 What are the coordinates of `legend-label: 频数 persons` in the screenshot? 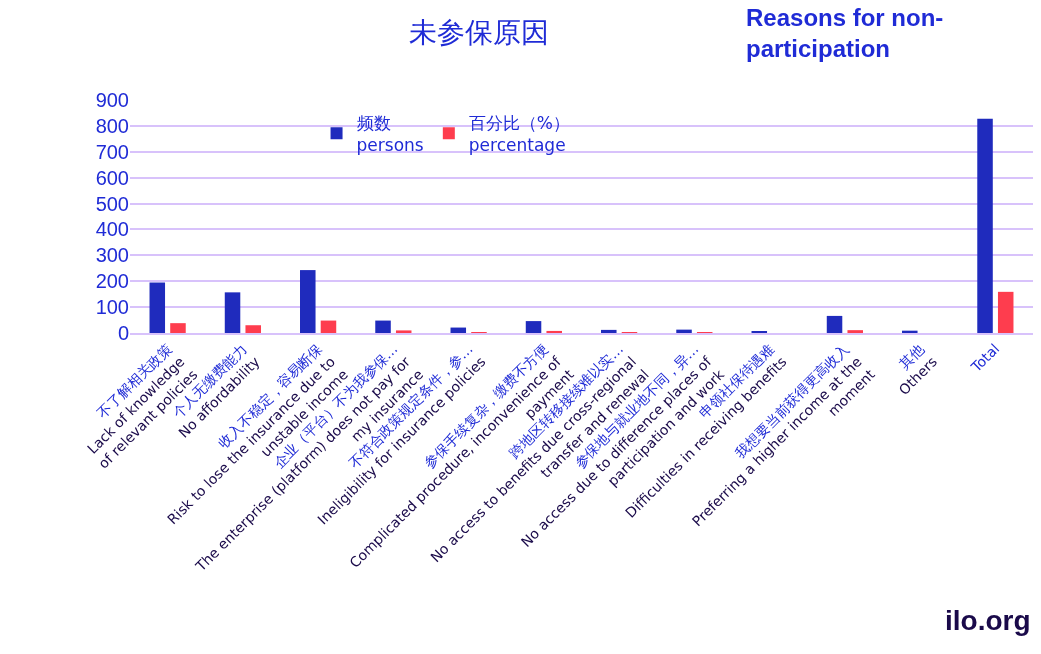 It's located at (390, 133).